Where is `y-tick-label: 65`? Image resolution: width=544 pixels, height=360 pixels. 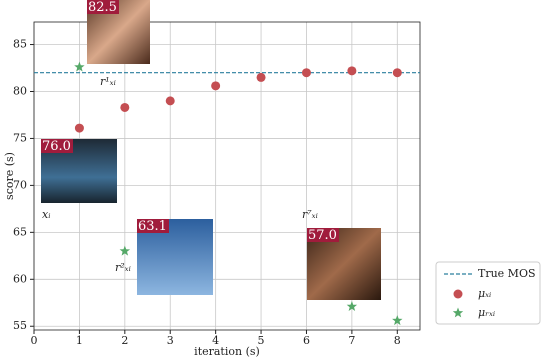
y-tick-label: 65 is located at coordinates (20, 231).